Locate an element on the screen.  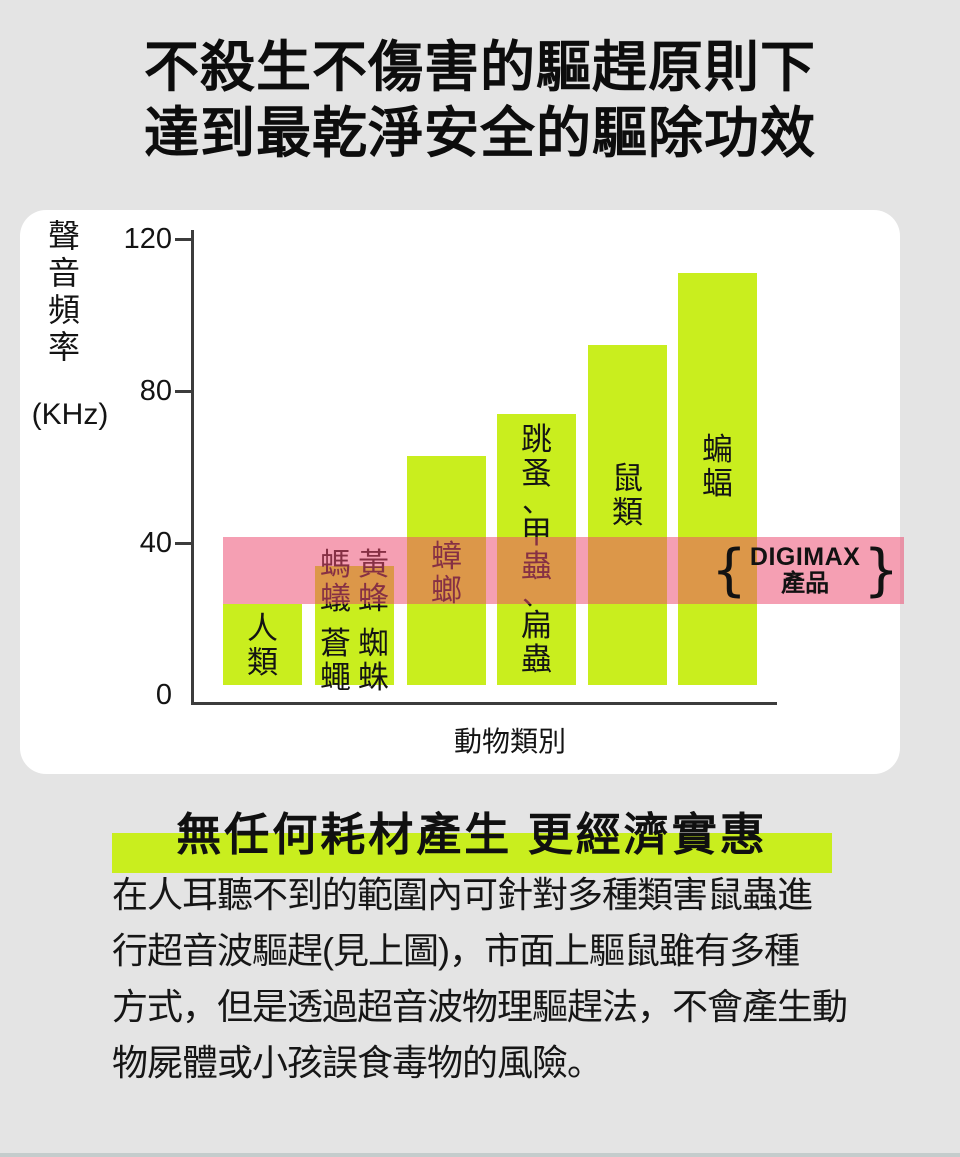
bar-label: 人類 is located at coordinates (262, 646).